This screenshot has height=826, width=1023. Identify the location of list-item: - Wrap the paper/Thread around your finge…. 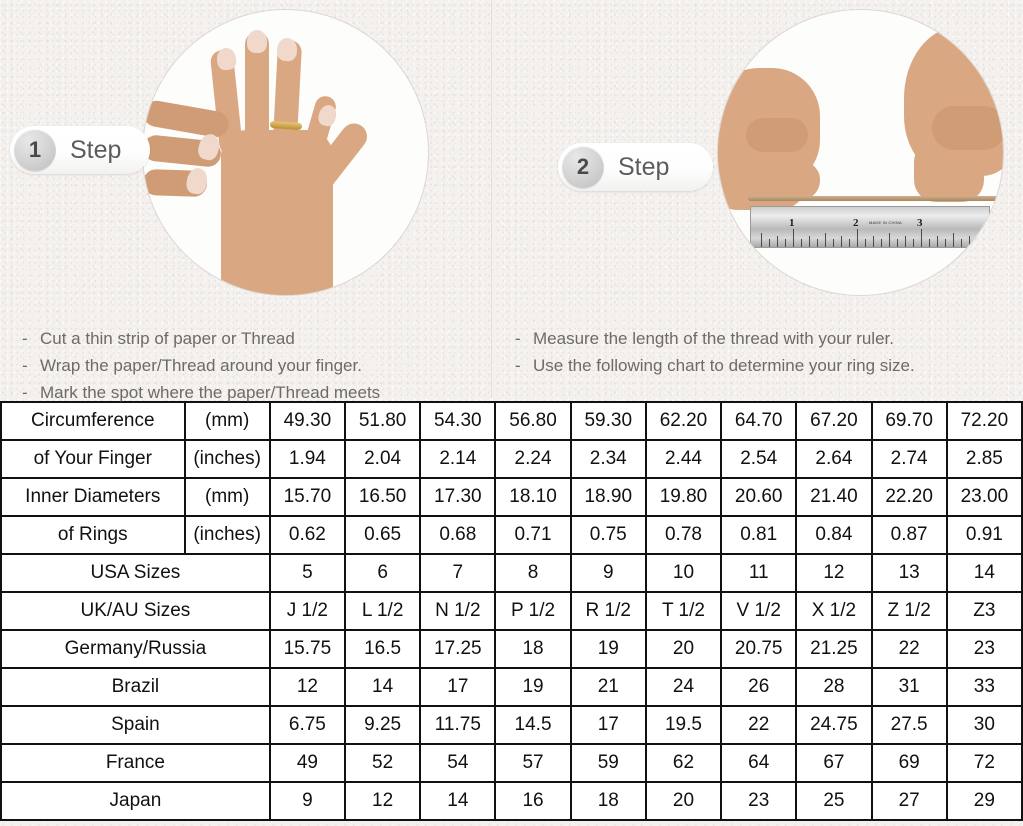
(201, 365).